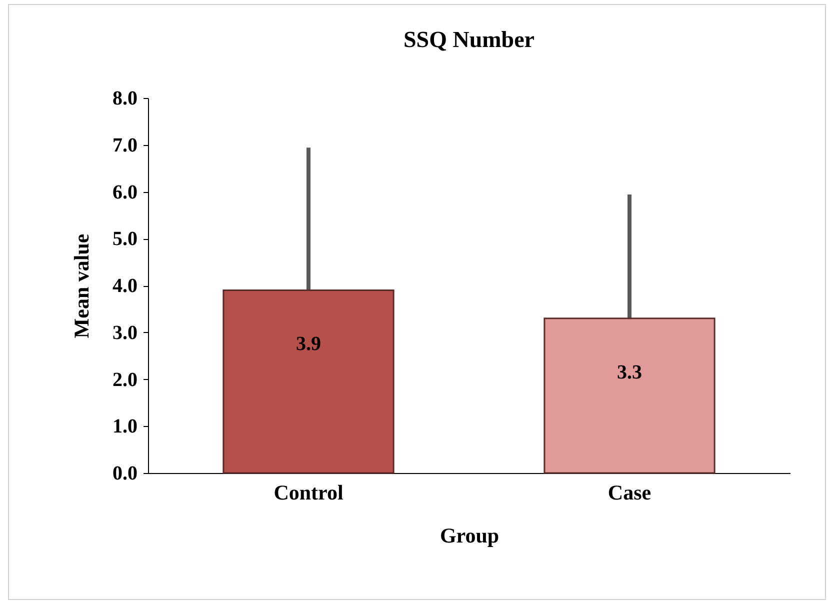  I want to click on y-tick-label: 1.0, so click(125, 427).